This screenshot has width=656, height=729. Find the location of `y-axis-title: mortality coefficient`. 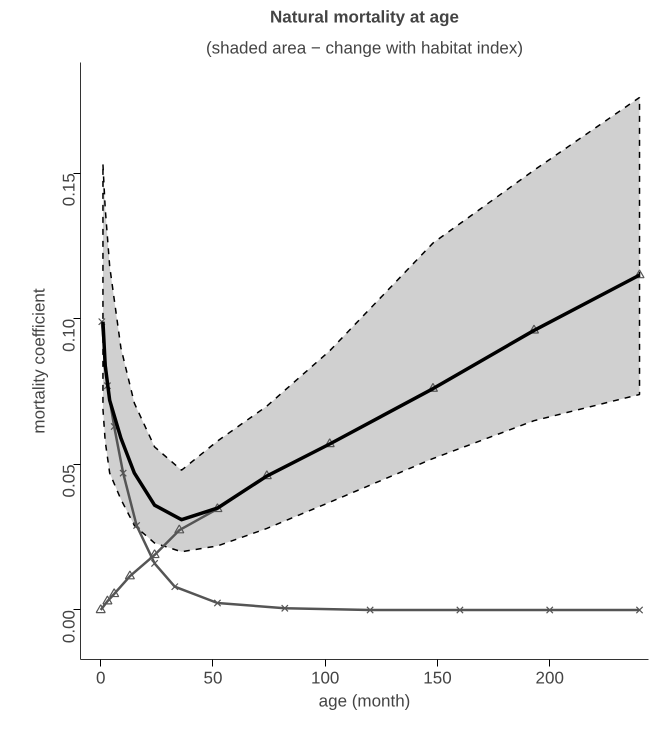

y-axis-title: mortality coefficient is located at coordinates (39, 361).